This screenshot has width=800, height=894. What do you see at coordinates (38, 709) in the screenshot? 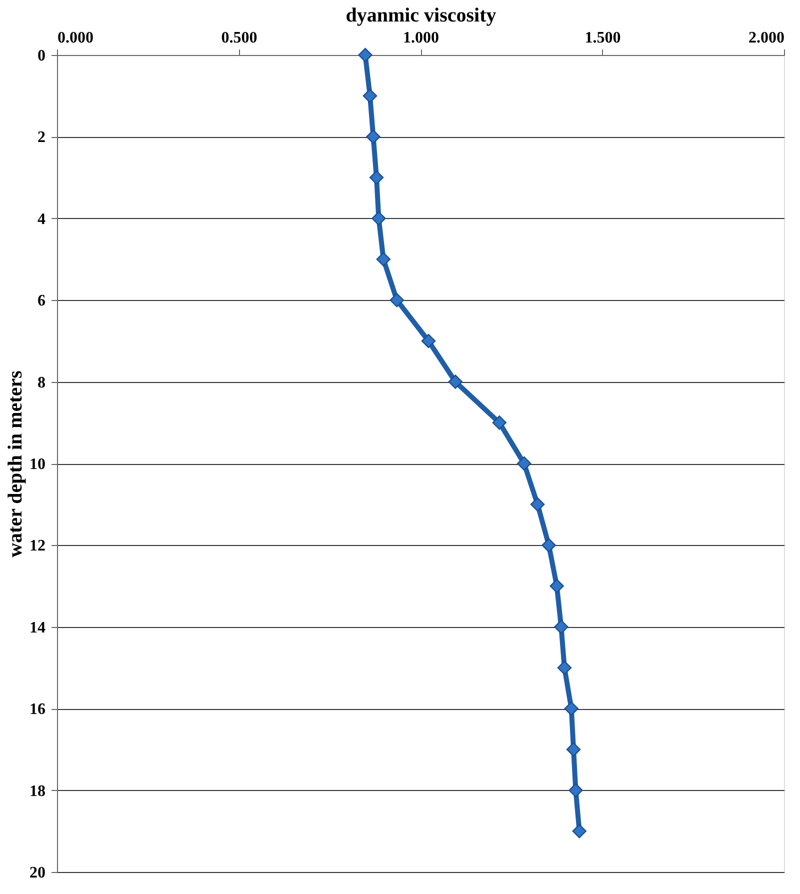
I see `y-tick-label: 16` at bounding box center [38, 709].